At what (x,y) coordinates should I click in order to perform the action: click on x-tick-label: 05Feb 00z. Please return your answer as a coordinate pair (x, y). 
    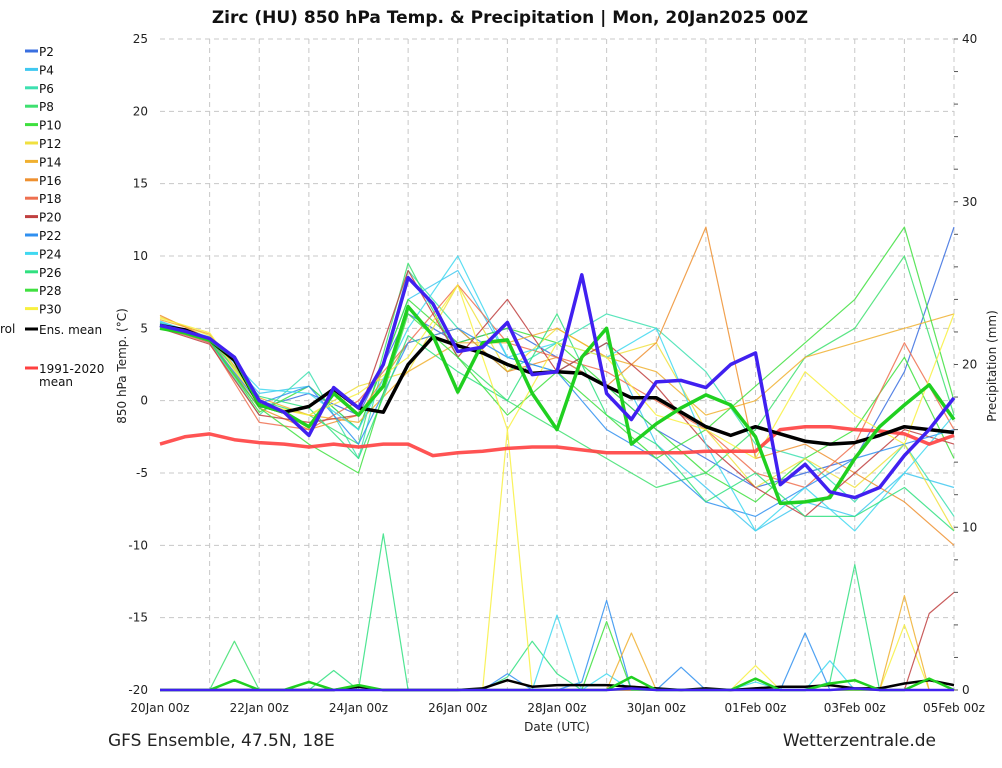
    Looking at the image, I should click on (954, 708).